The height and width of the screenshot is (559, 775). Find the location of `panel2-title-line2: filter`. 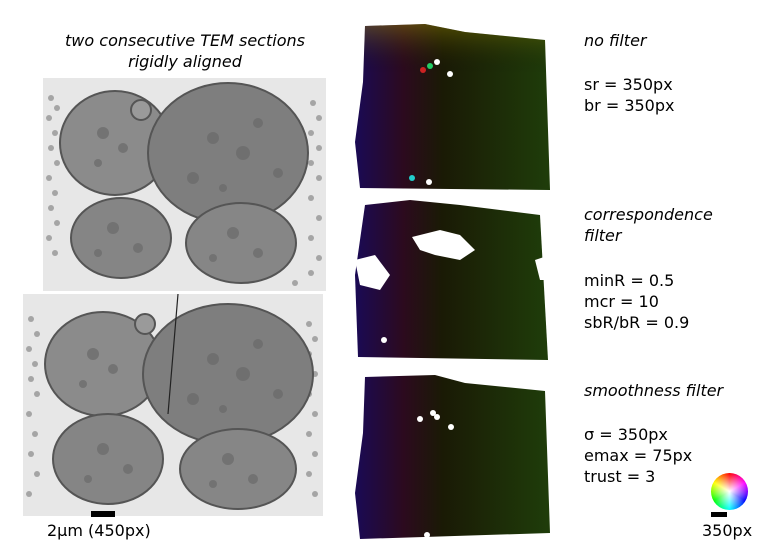

panel2-title-line2: filter is located at coordinates (603, 235).